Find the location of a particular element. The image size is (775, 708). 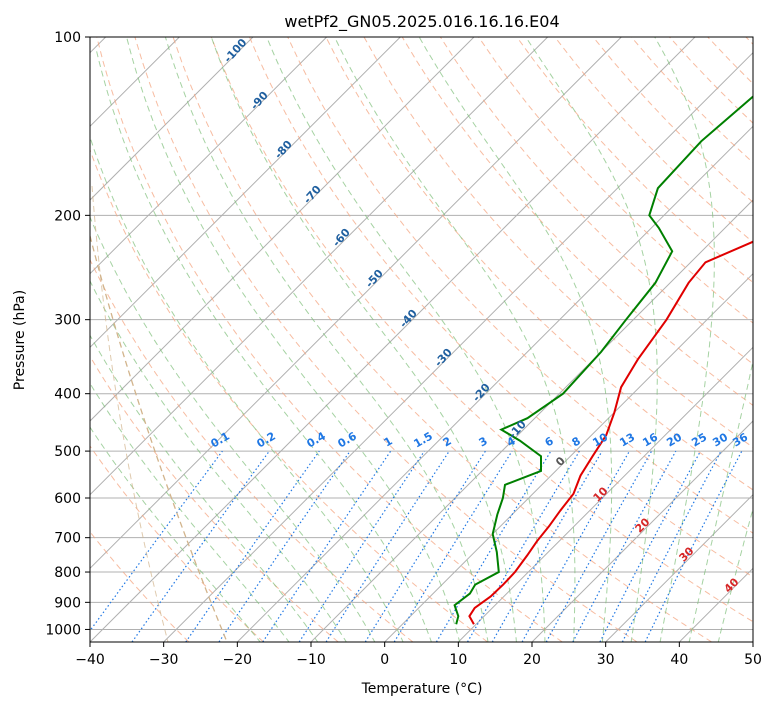

dry-adiabat-label: -100 is located at coordinates (235, 50).